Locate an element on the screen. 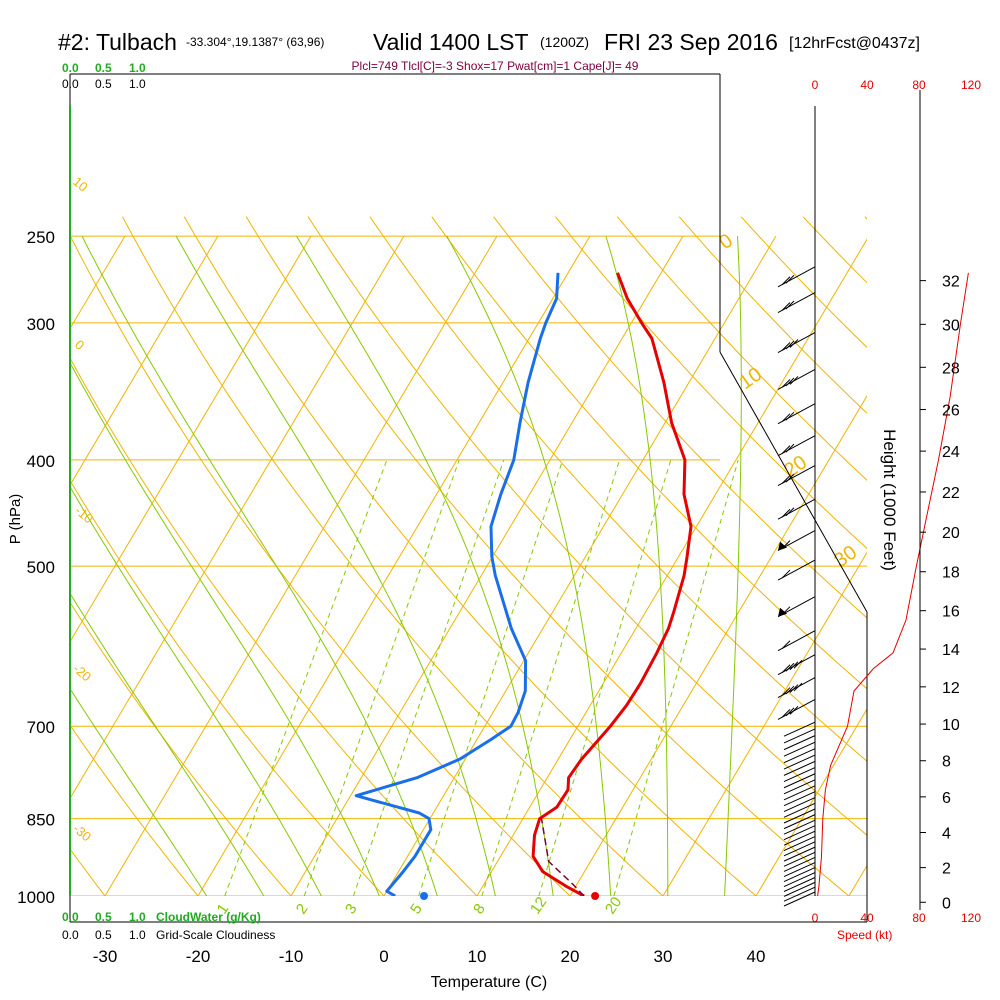 The height and width of the screenshot is (1000, 1000). bottom-cloudiness-tick-1: 0.5 is located at coordinates (103, 935).